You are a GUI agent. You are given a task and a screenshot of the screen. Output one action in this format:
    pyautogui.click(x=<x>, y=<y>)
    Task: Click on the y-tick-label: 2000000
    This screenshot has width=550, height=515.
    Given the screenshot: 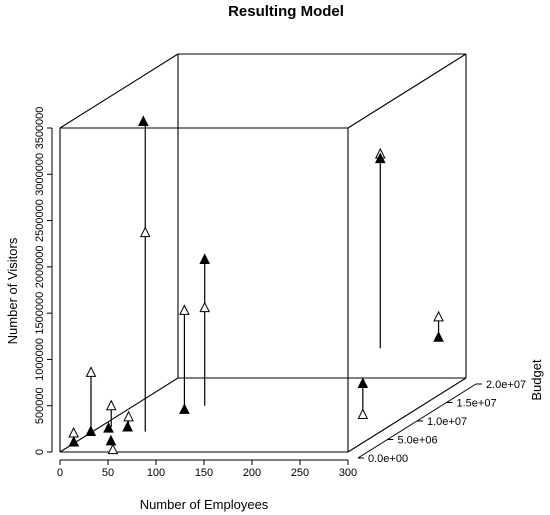 What is the action you would take?
    pyautogui.click(x=40, y=266)
    